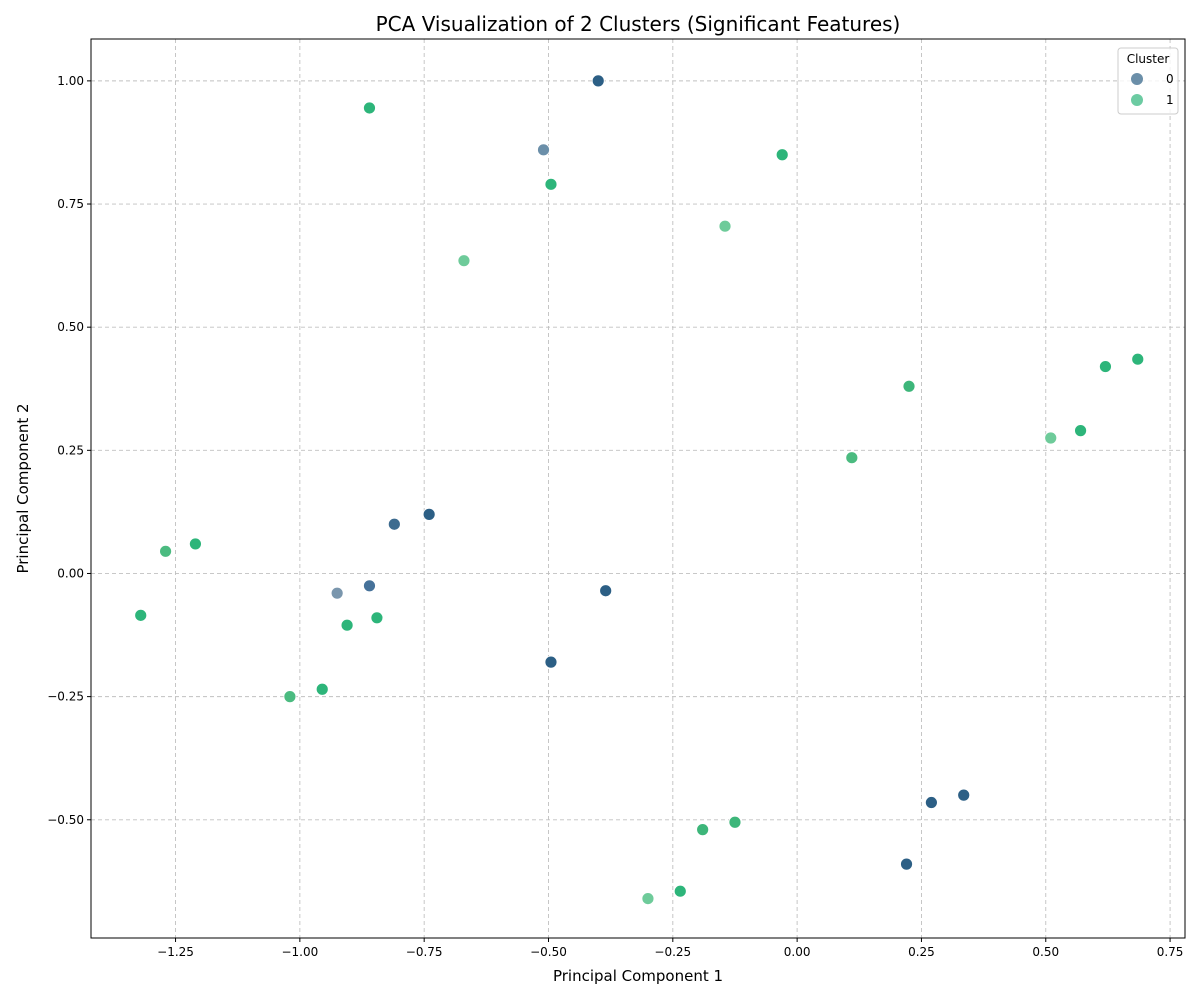 The height and width of the screenshot is (1004, 1200). What do you see at coordinates (1170, 952) in the screenshot?
I see `x-tick-label: 0.75` at bounding box center [1170, 952].